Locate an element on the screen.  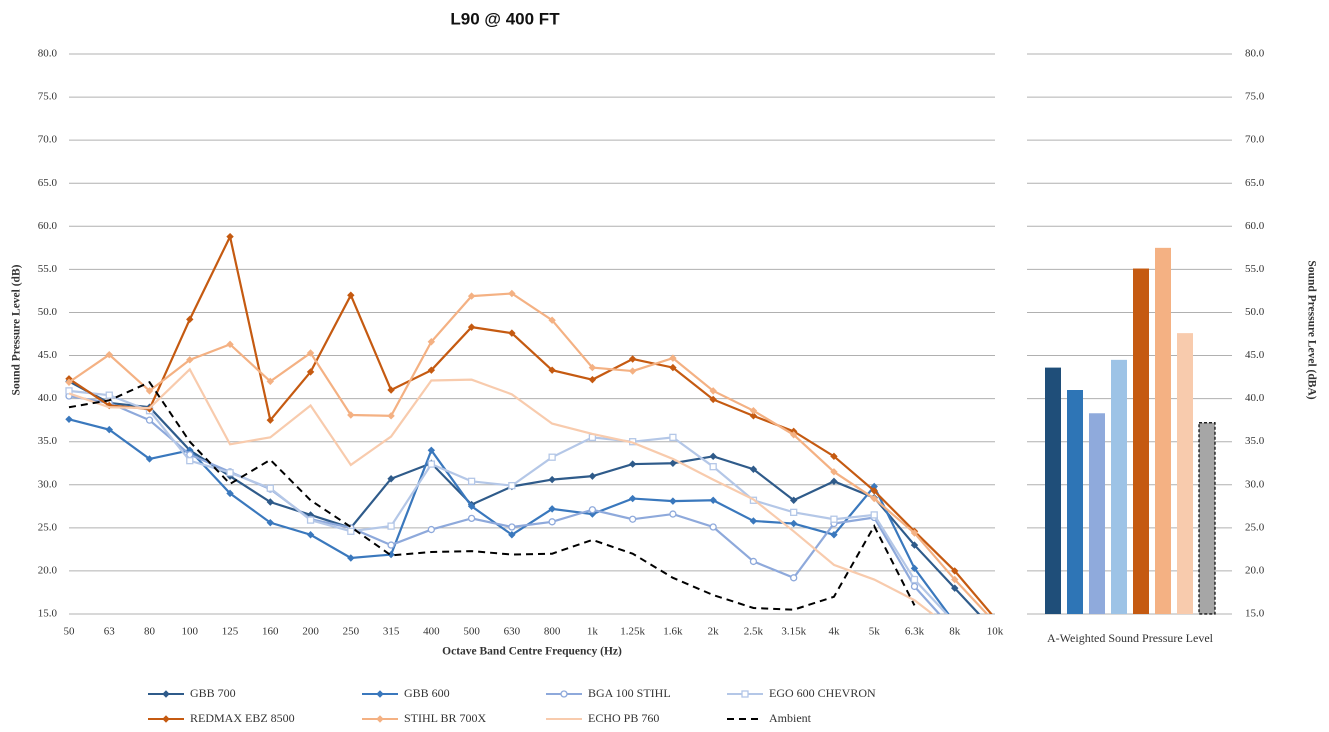
legend-label: REDMAX EBZ 8500 is located at coordinates (242, 718).